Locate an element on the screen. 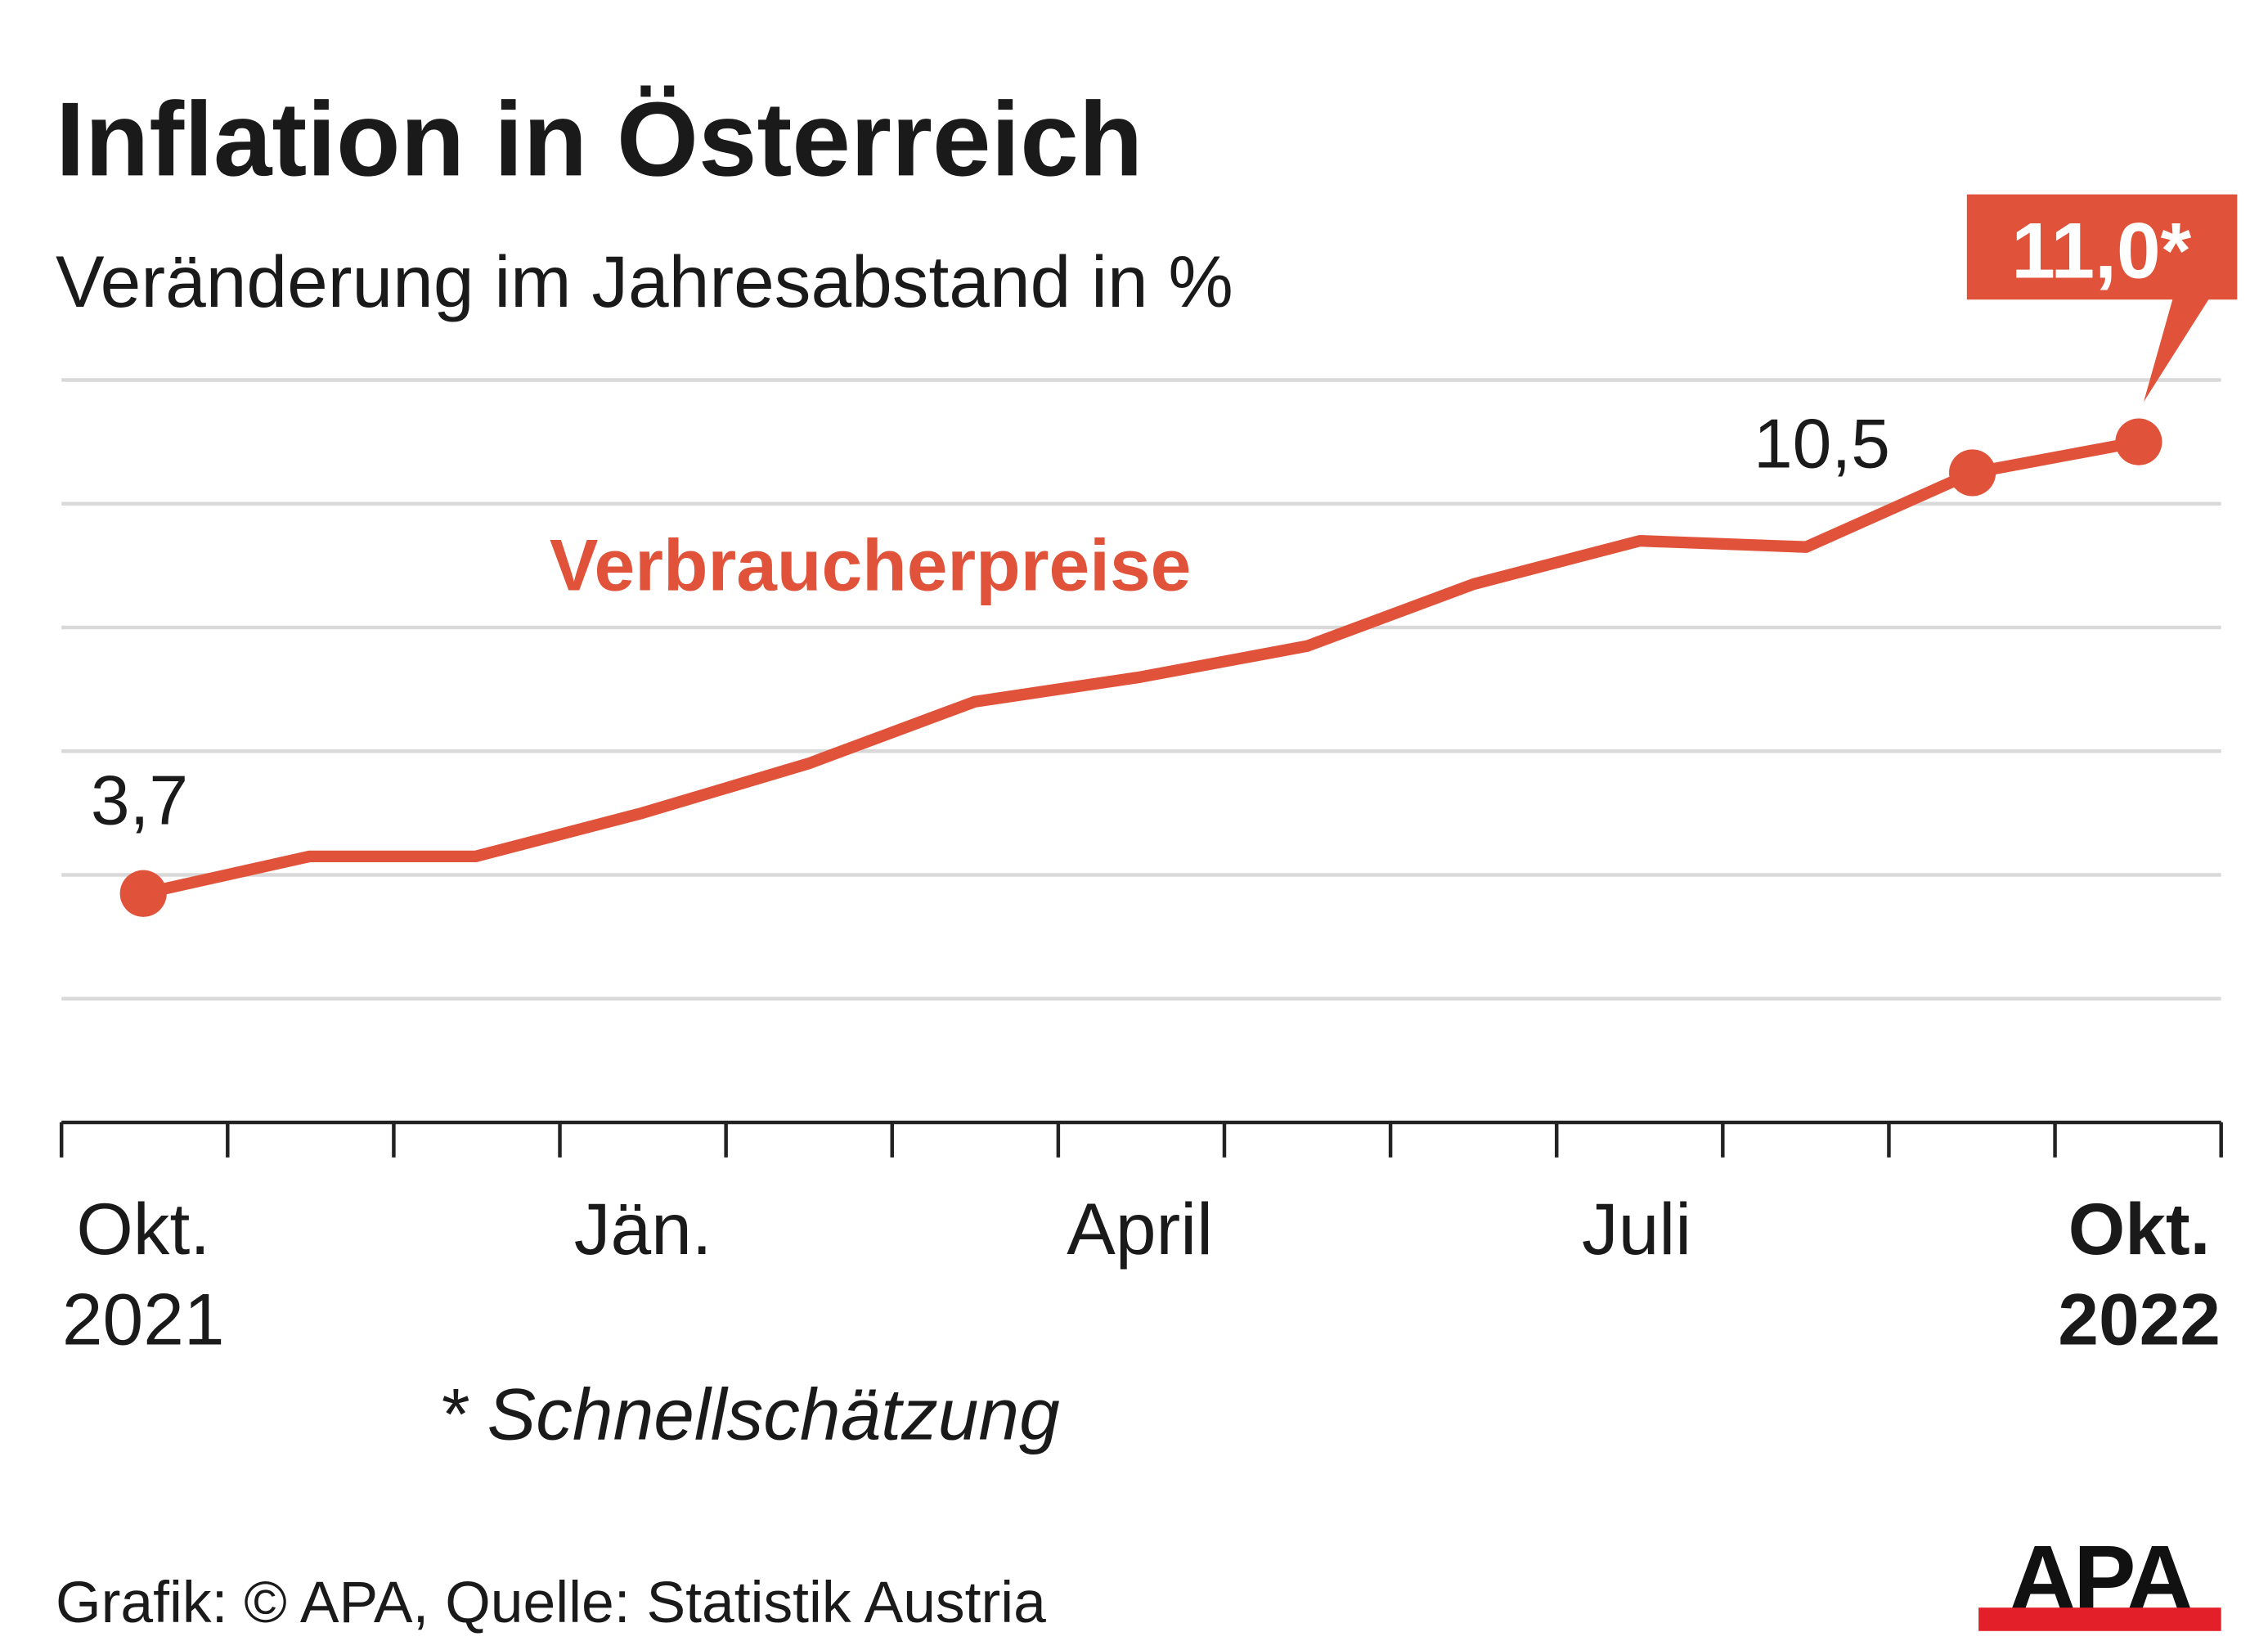 Image resolution: width=2268 pixels, height=1650 pixels. data-label-first: 3,7 is located at coordinates (139, 801).